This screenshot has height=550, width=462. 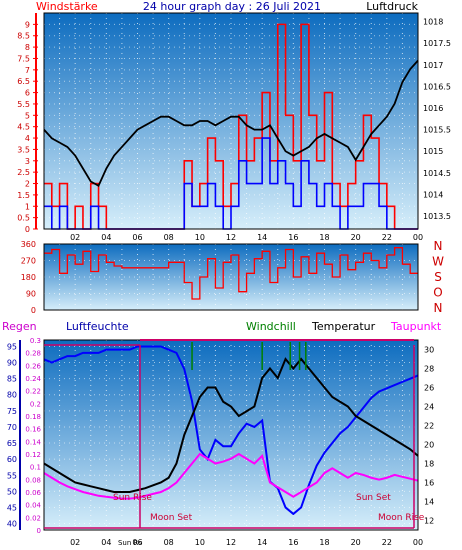 I want to click on bottom-x-tick-label: 12, so click(x=231, y=542).